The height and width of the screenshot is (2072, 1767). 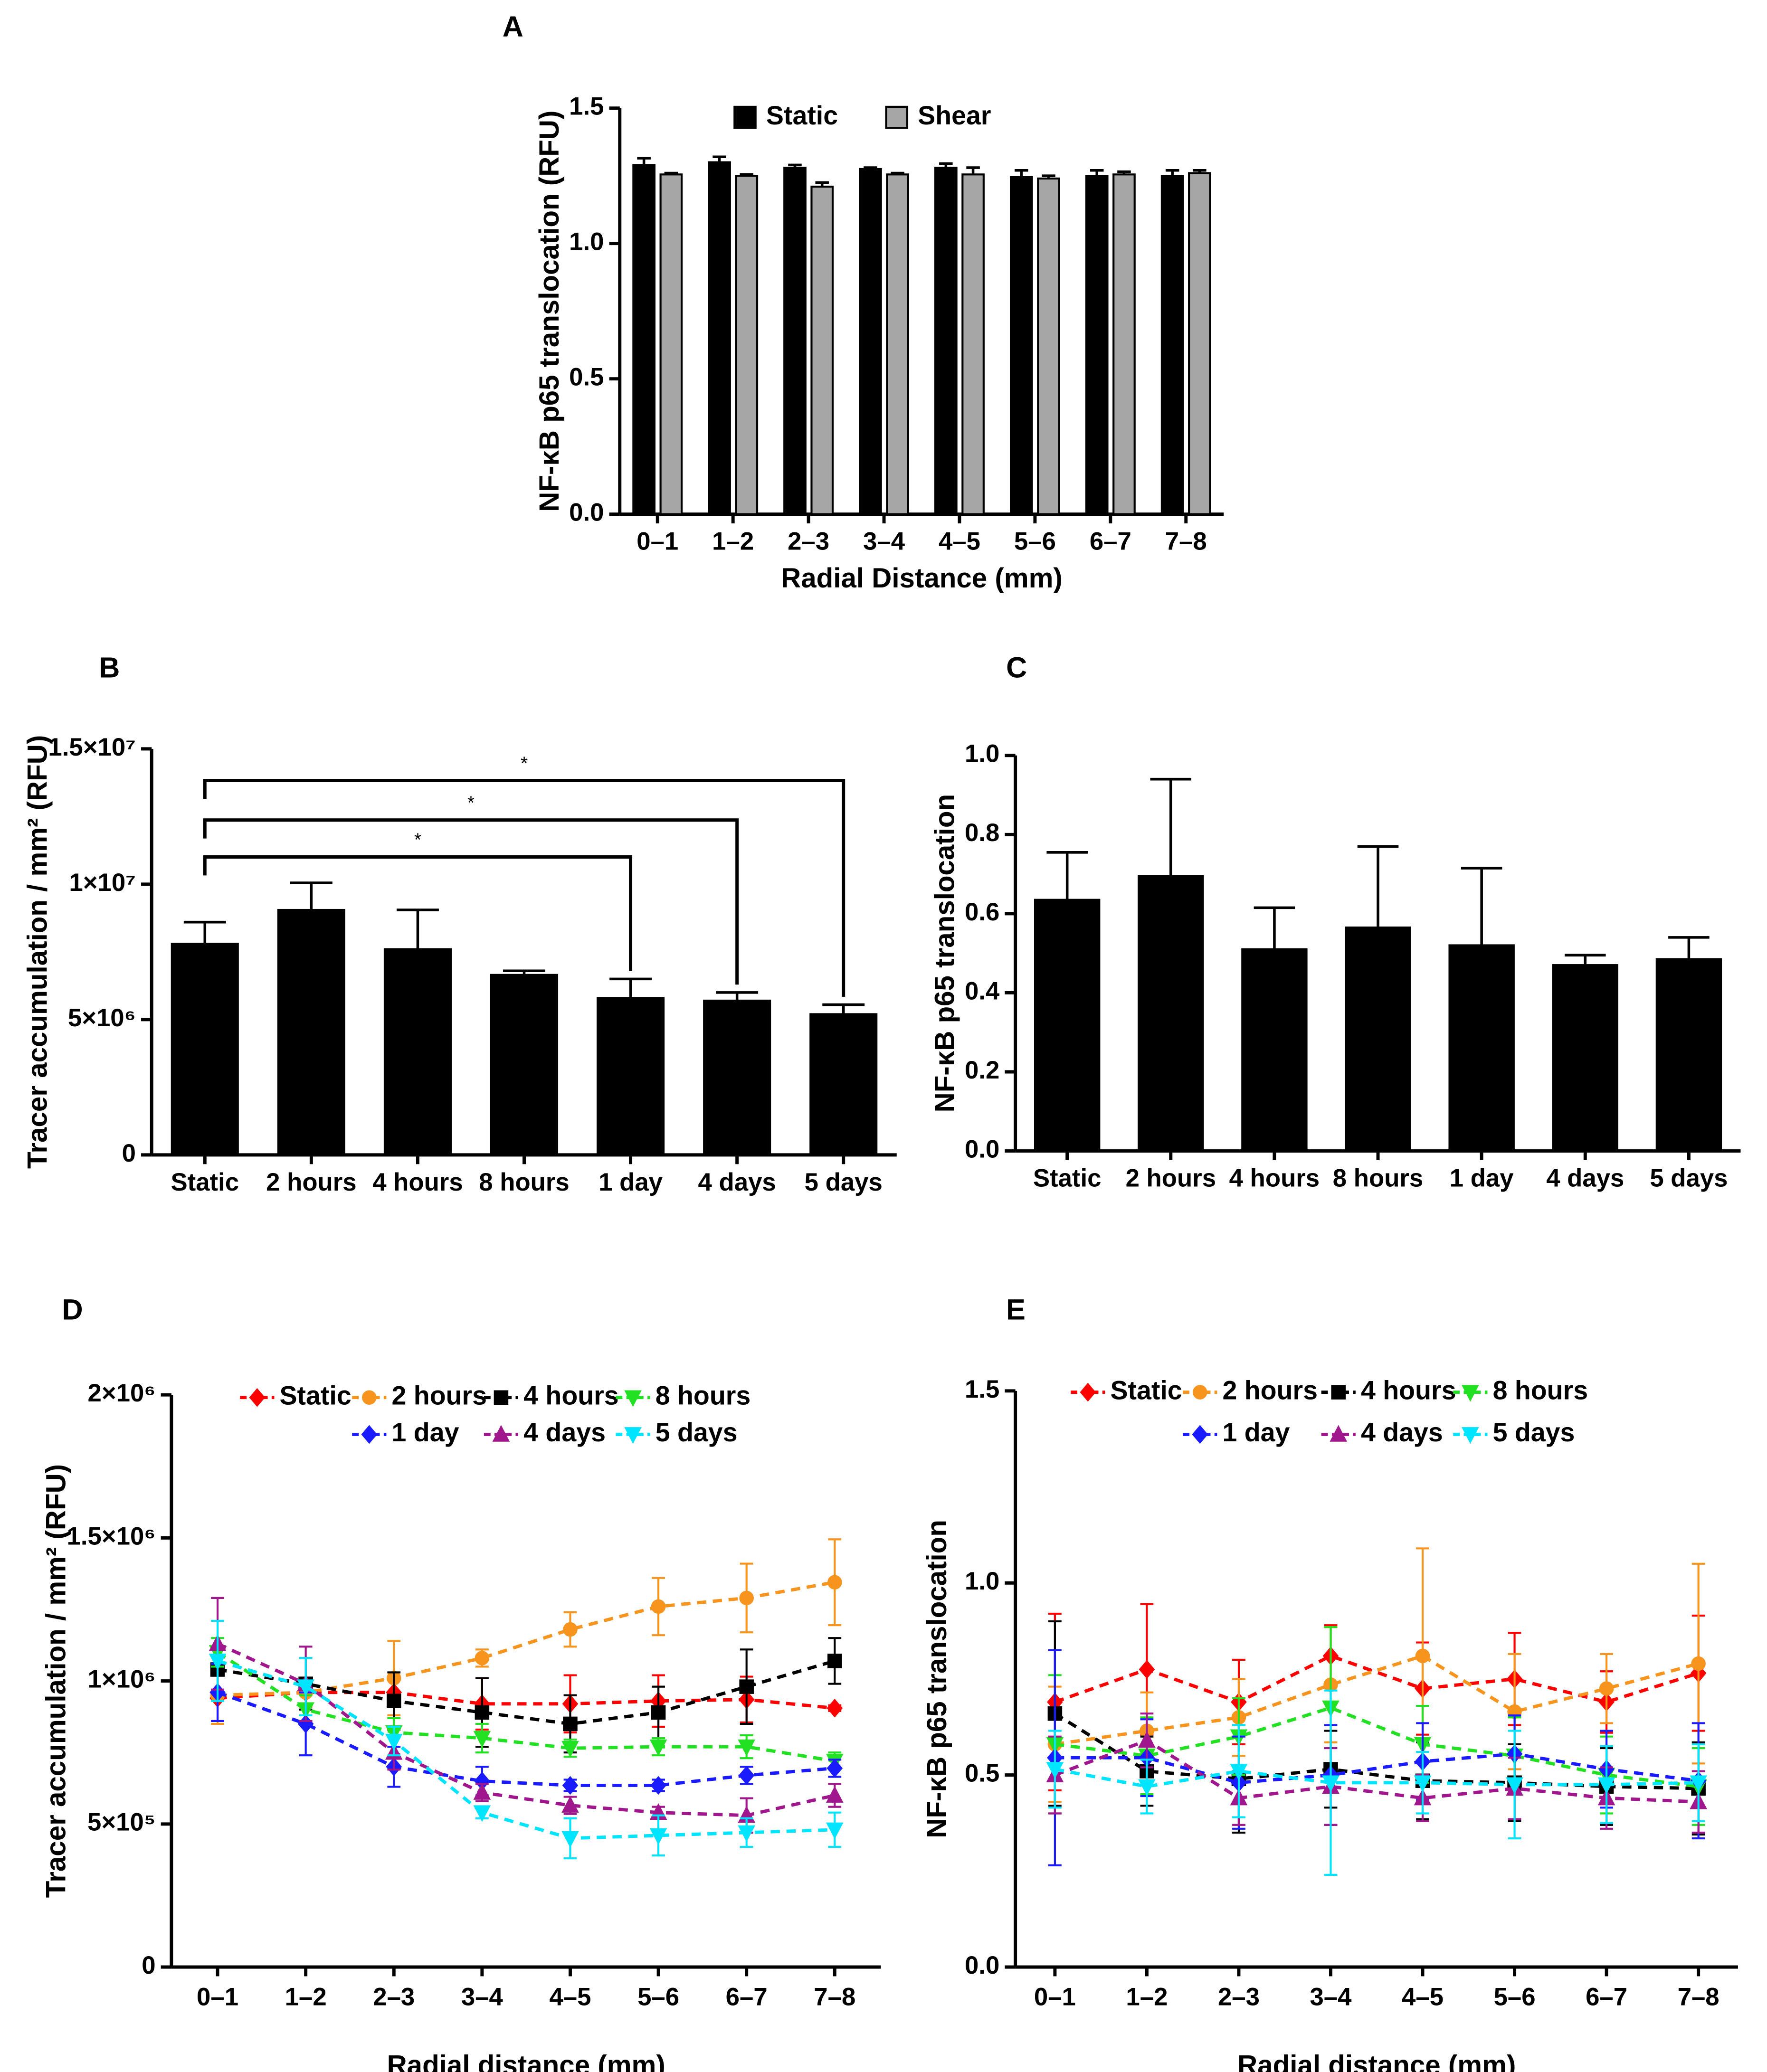 I want to click on y-tick-label: 1.5, so click(x=982, y=1389).